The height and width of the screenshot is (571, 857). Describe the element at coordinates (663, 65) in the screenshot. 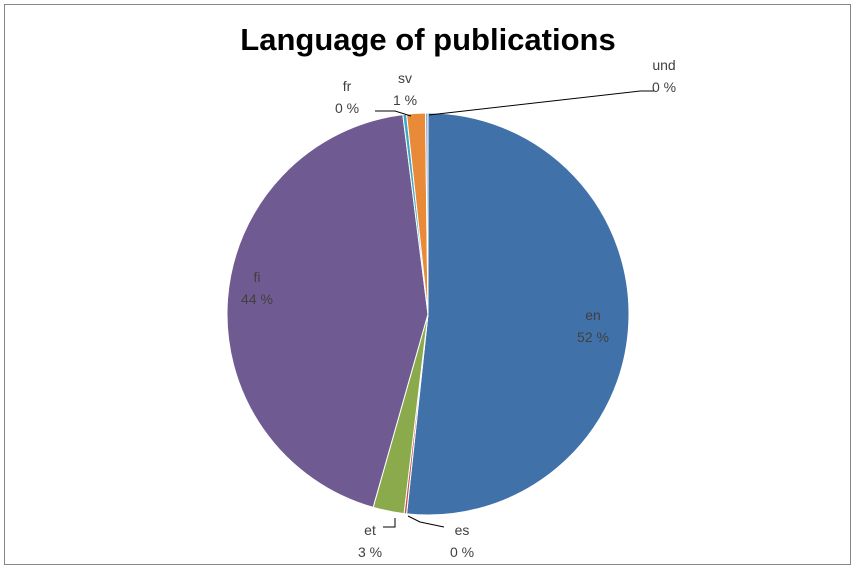

I see `slice-label-category-und: und` at that location.